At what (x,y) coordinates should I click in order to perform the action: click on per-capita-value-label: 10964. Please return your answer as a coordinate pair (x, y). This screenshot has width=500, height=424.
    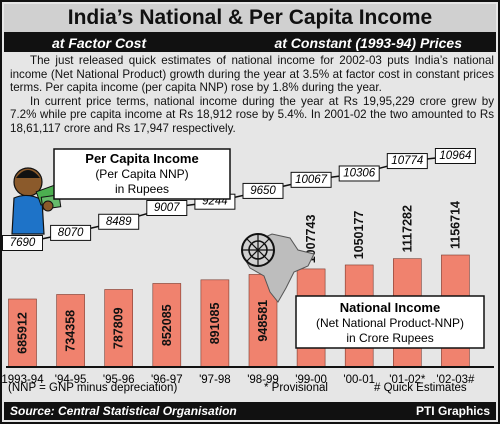
    Looking at the image, I should click on (455, 156).